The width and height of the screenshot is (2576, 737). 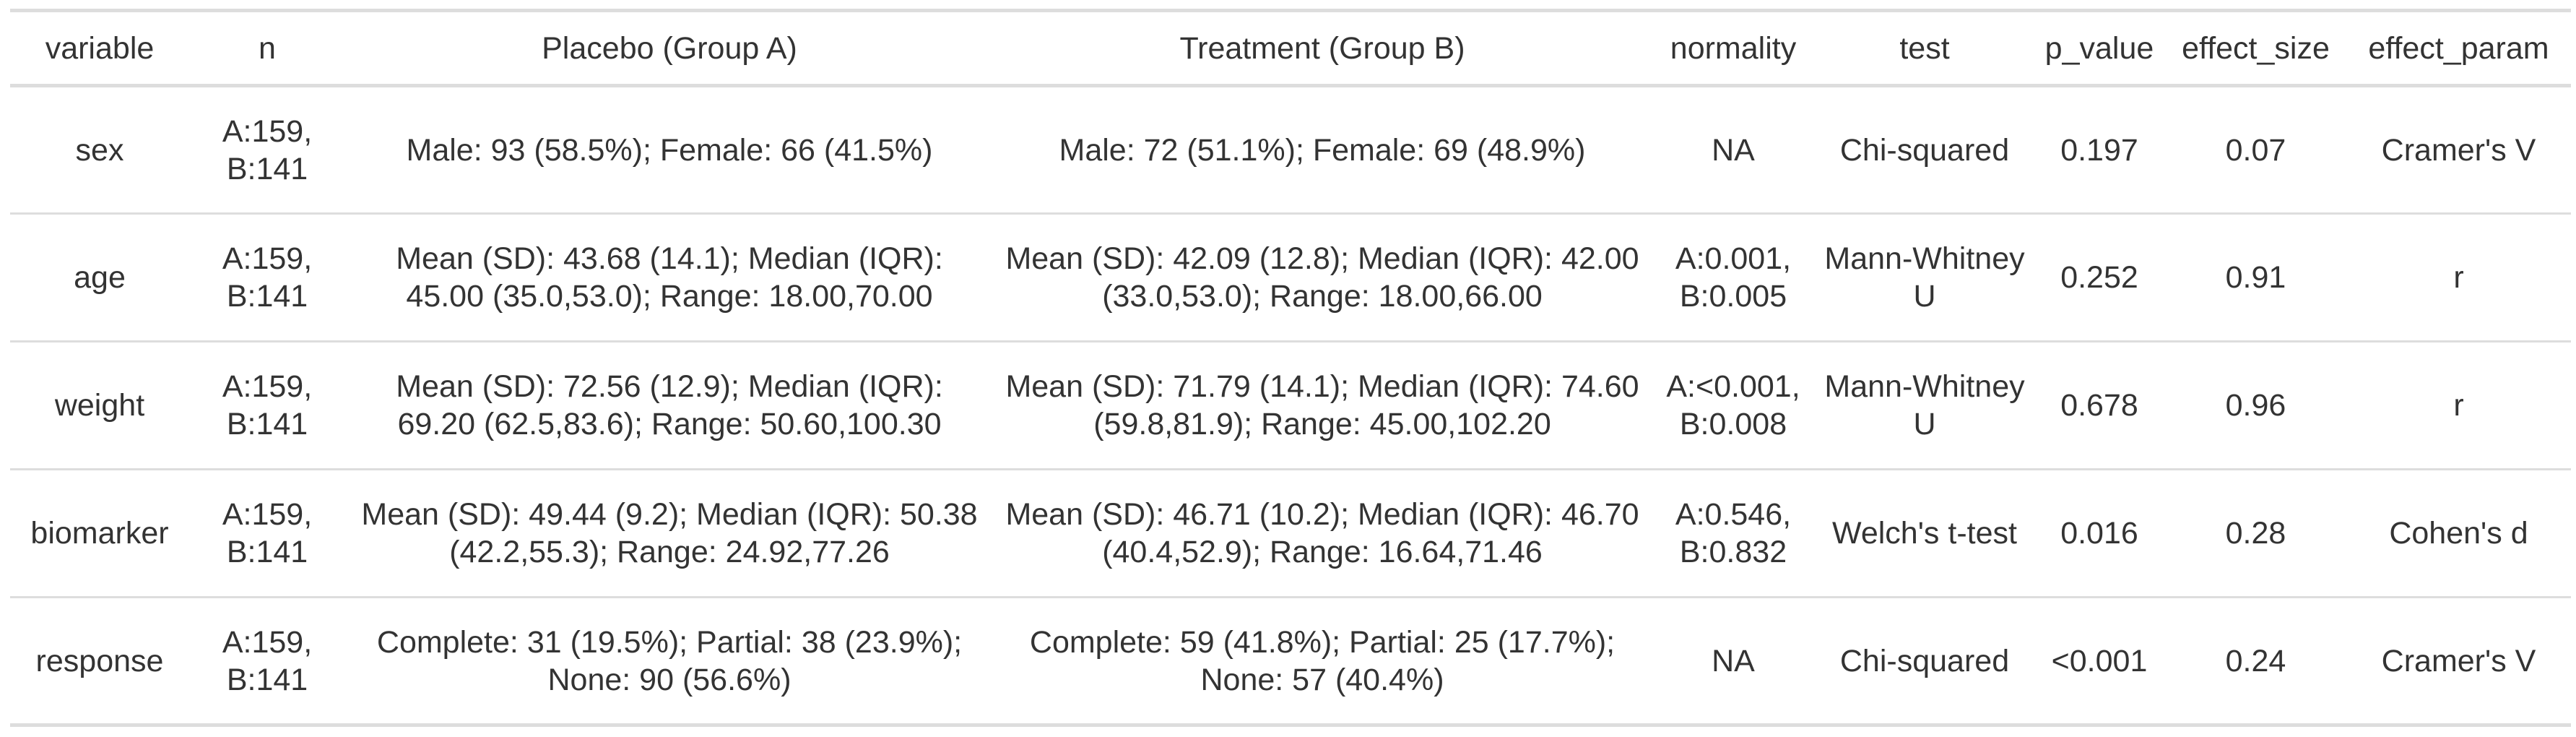 What do you see at coordinates (99, 533) in the screenshot?
I see `table-cell: biomarker` at bounding box center [99, 533].